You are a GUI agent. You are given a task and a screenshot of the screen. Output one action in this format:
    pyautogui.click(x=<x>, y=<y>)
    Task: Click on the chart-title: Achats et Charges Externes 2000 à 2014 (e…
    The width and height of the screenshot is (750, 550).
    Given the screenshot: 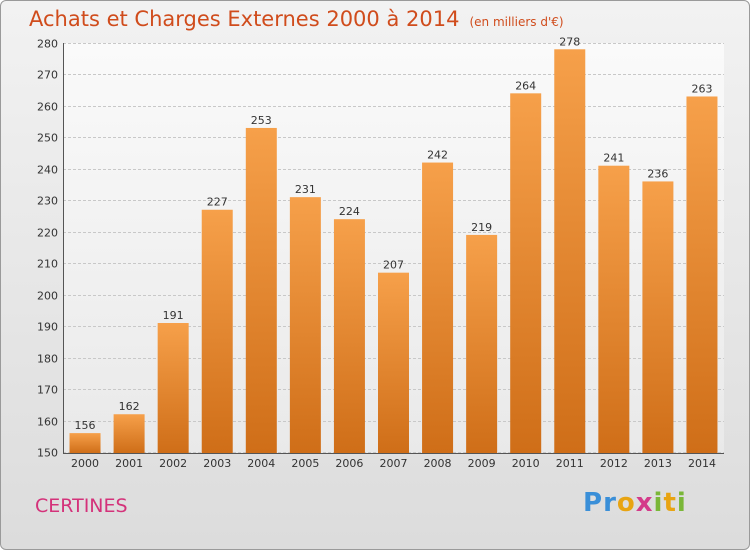 What is the action you would take?
    pyautogui.click(x=296, y=19)
    